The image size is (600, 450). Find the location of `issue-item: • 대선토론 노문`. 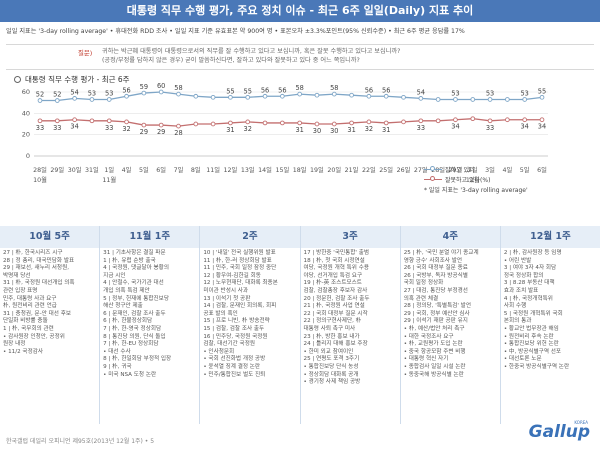

issue-item: • 대선토론 노문 is located at coordinates (522, 359).